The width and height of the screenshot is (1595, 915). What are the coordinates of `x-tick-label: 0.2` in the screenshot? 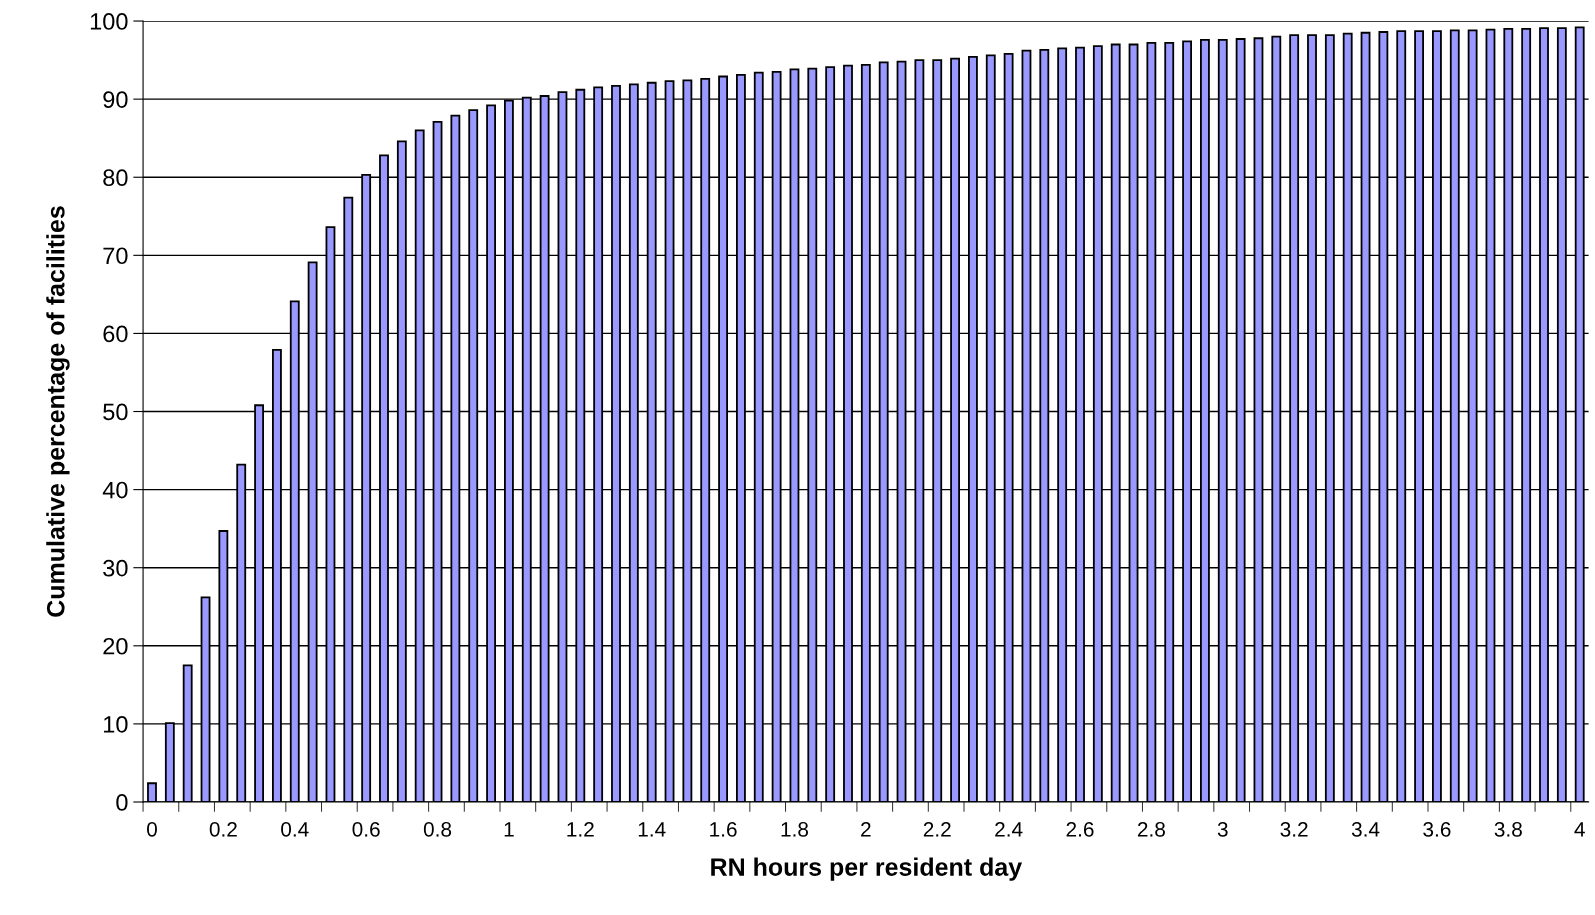 It's located at (223, 829).